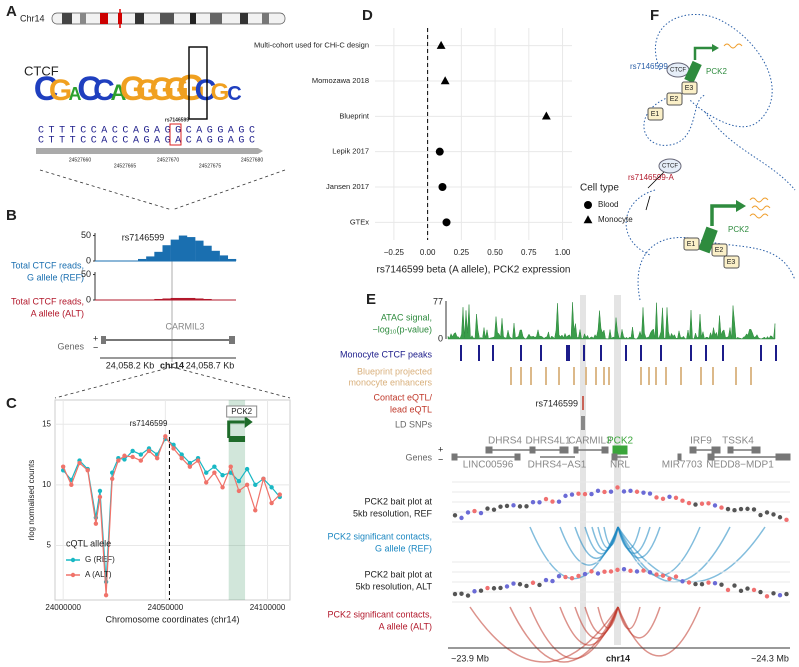 The image size is (799, 667). I want to click on x-tick-label: 0.75, so click(529, 252).